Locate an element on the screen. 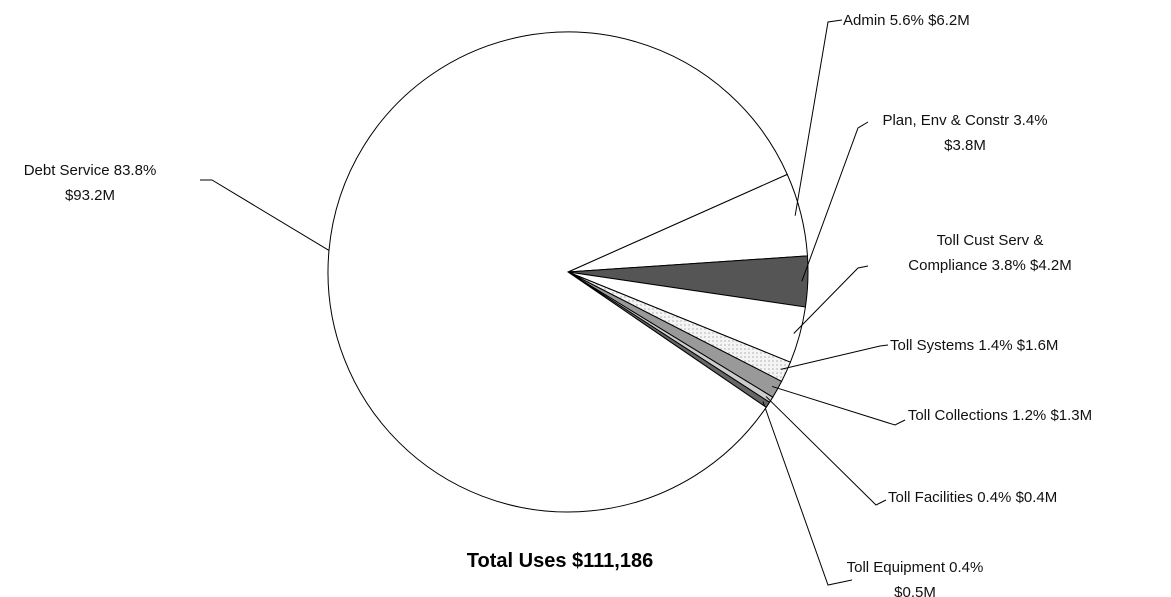 This screenshot has height=597, width=1171. label-name: Toll Cust Serv & Compliance is located at coordinates (976, 253).